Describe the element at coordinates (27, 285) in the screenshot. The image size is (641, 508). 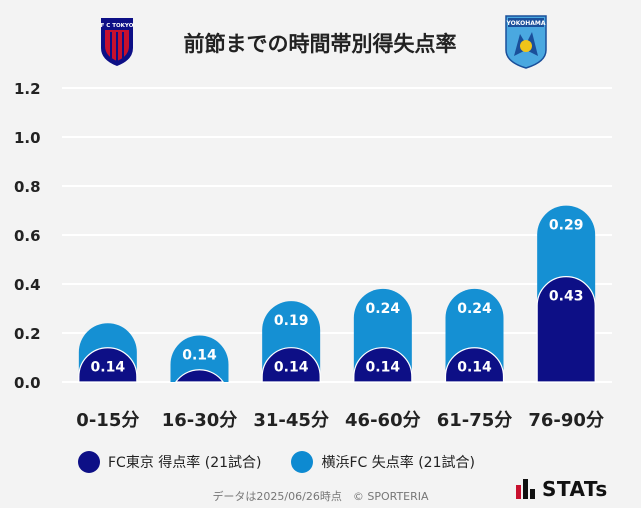
I see `y-tick-label: 0.4` at that location.